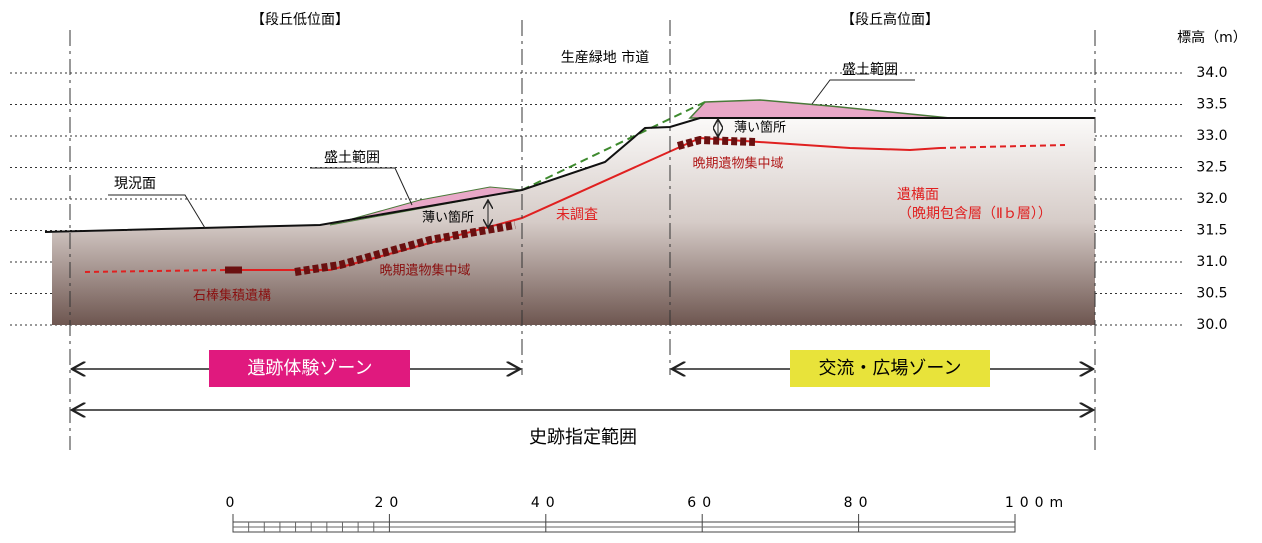 The width and height of the screenshot is (1262, 543). I want to click on scale-label: 40, so click(546, 503).